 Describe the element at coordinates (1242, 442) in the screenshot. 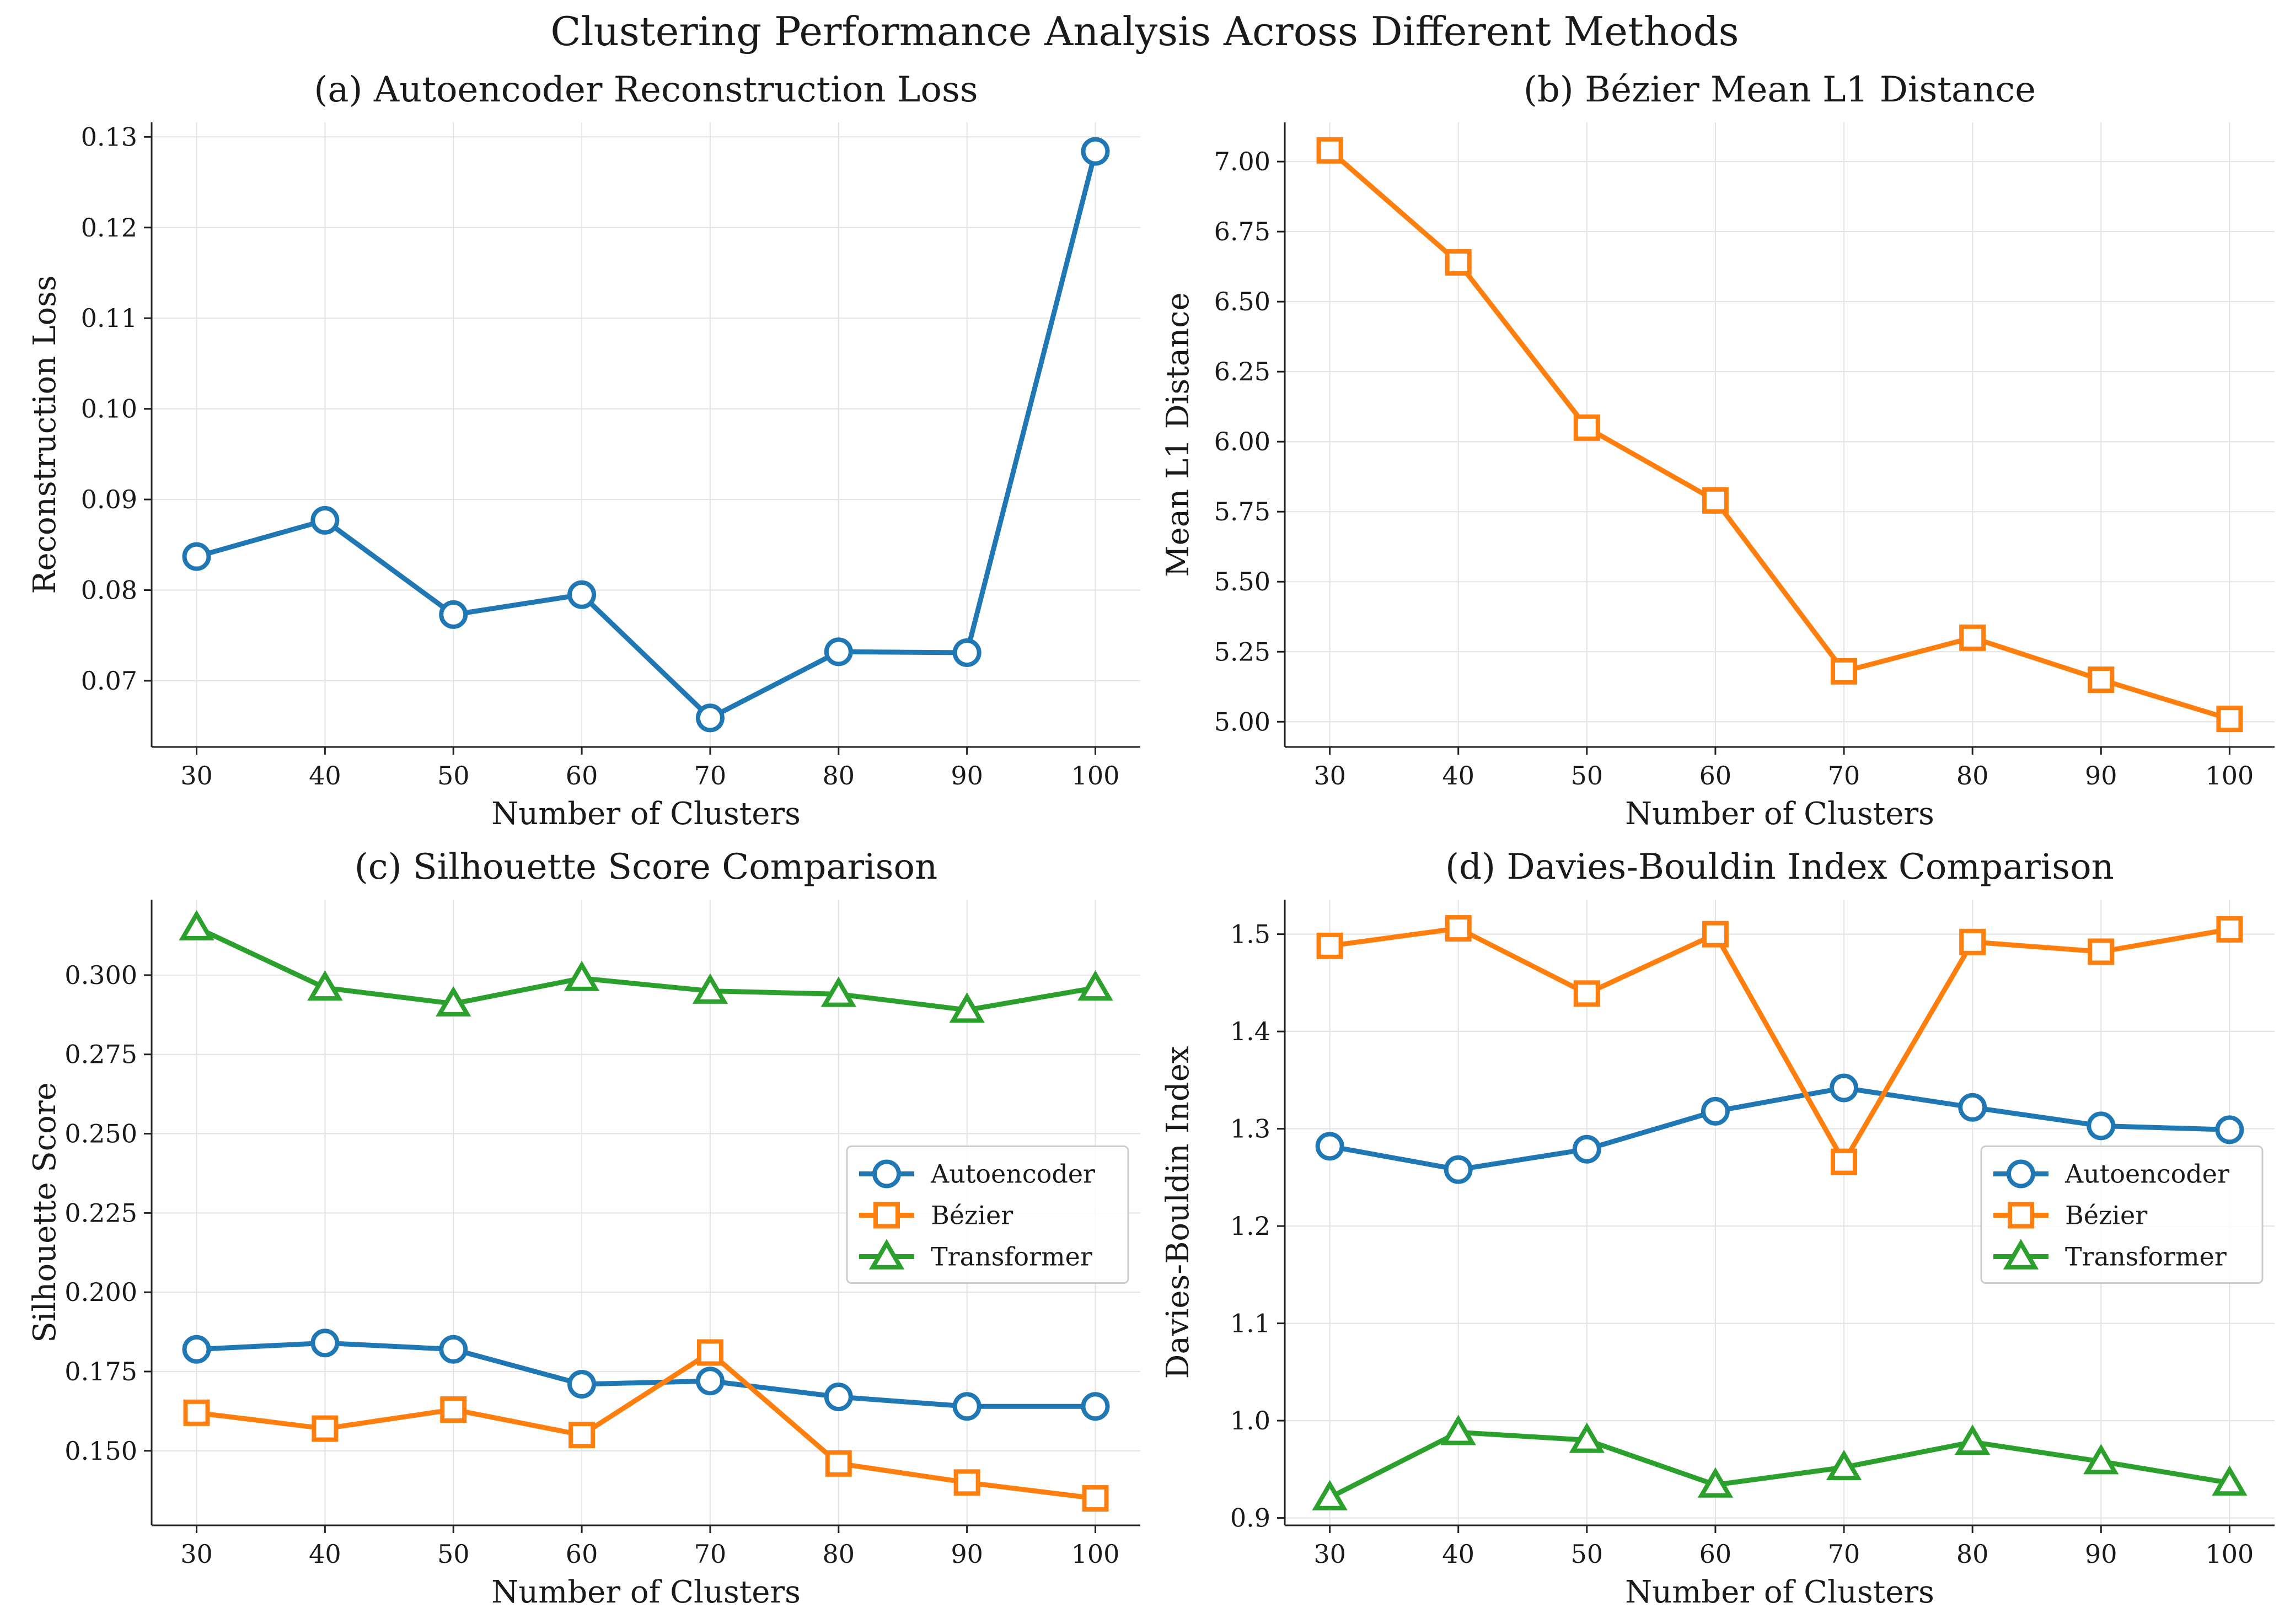

I see `y-tick-label: 6.00` at that location.